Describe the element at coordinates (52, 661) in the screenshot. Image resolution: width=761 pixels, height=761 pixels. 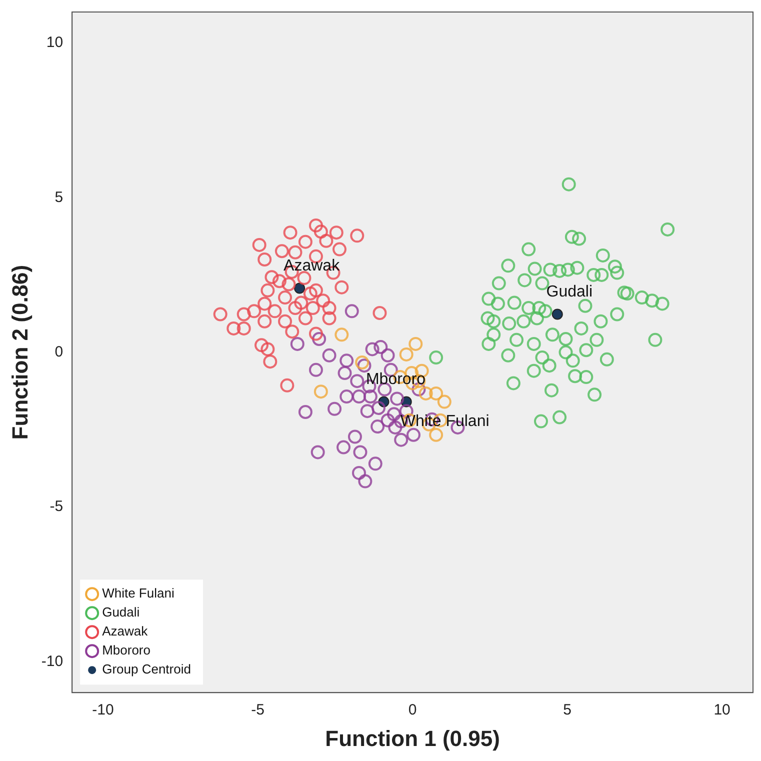
I see `y-tick-label: -10` at that location.